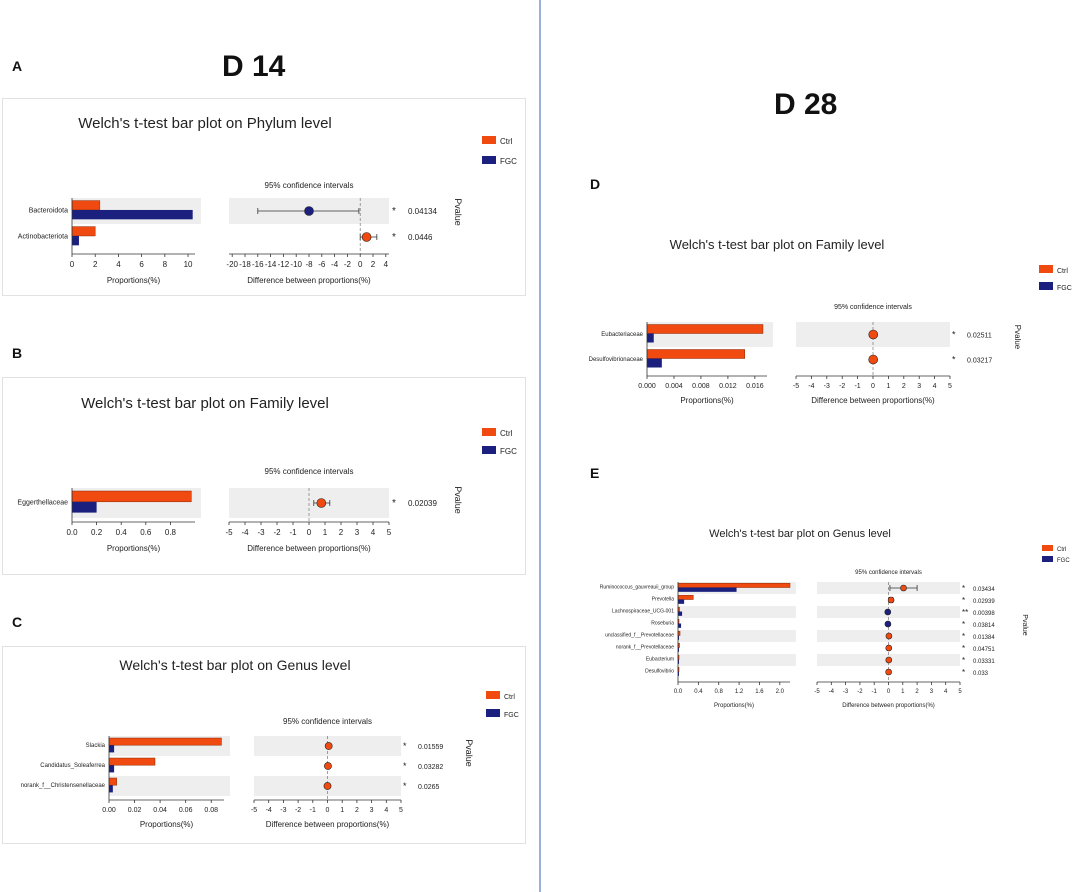  I want to click on prop-tick-label: 0.6, so click(146, 532).